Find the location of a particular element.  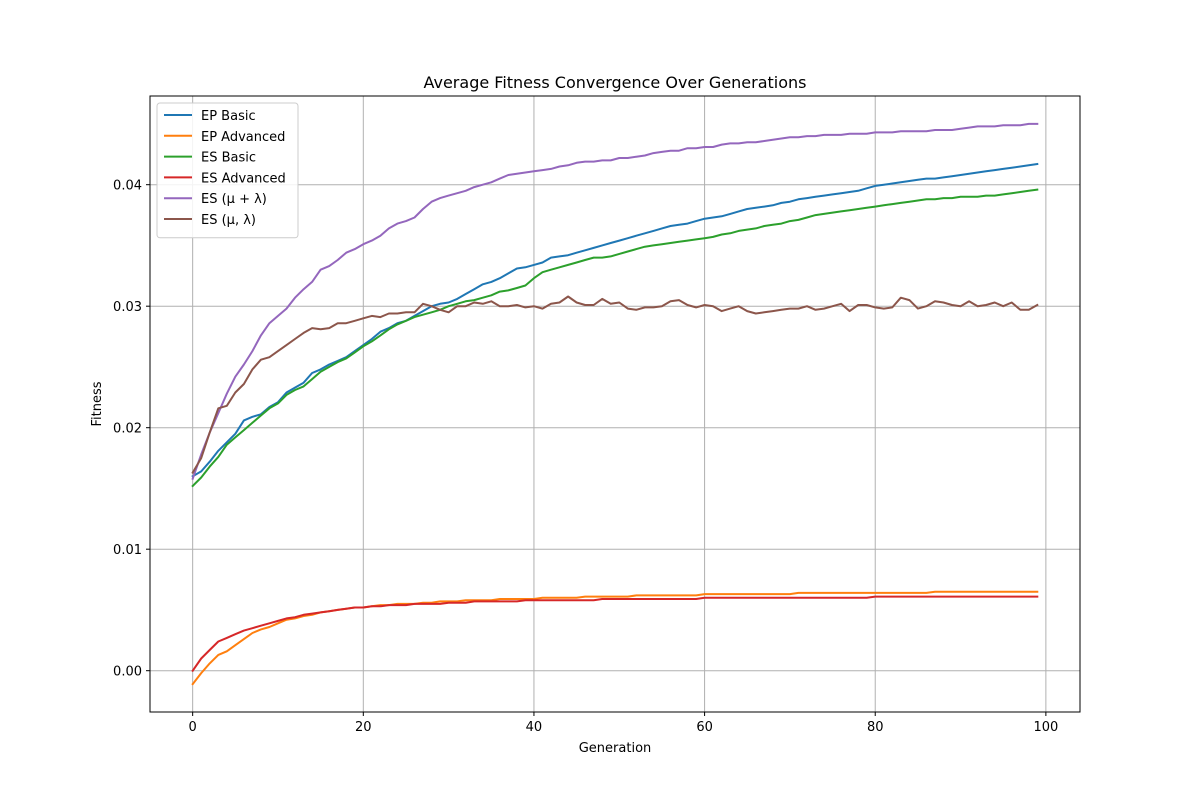

x-tick-label: 0 is located at coordinates (193, 727).